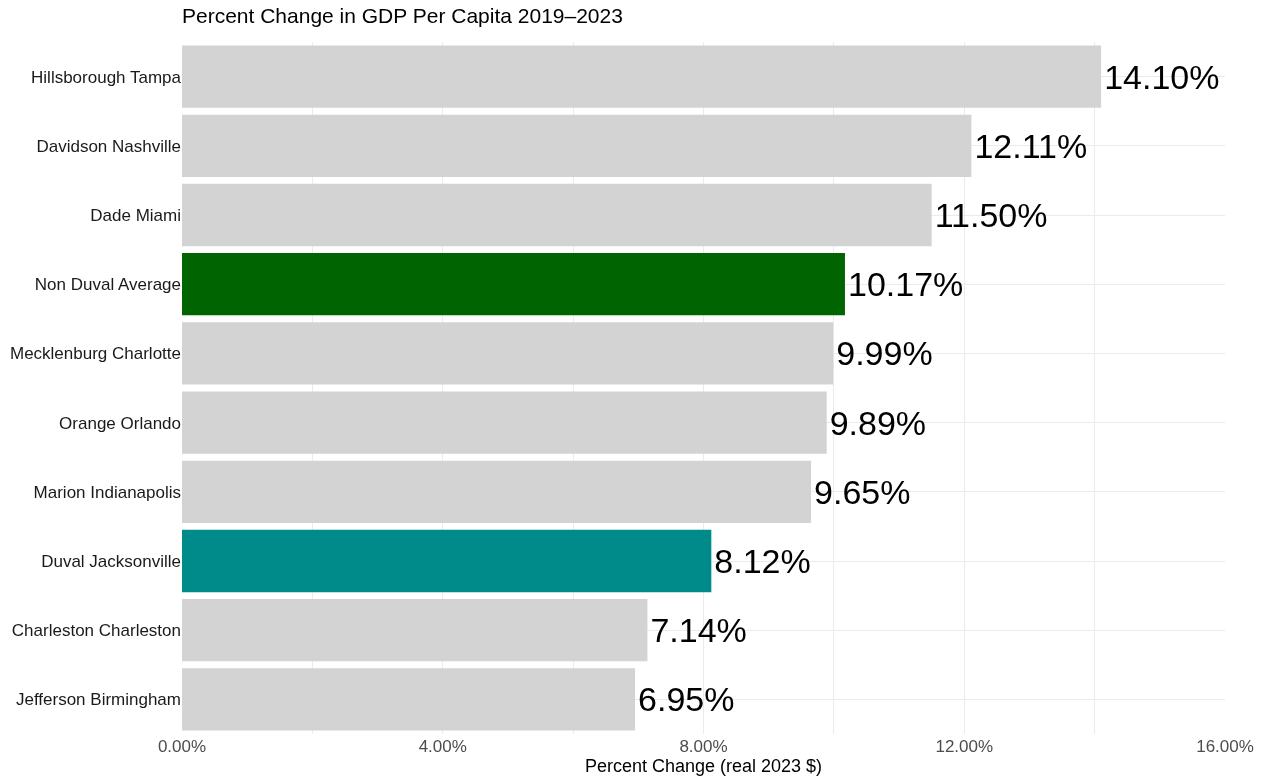  I want to click on x-tick-label: 12.00%, so click(964, 746).